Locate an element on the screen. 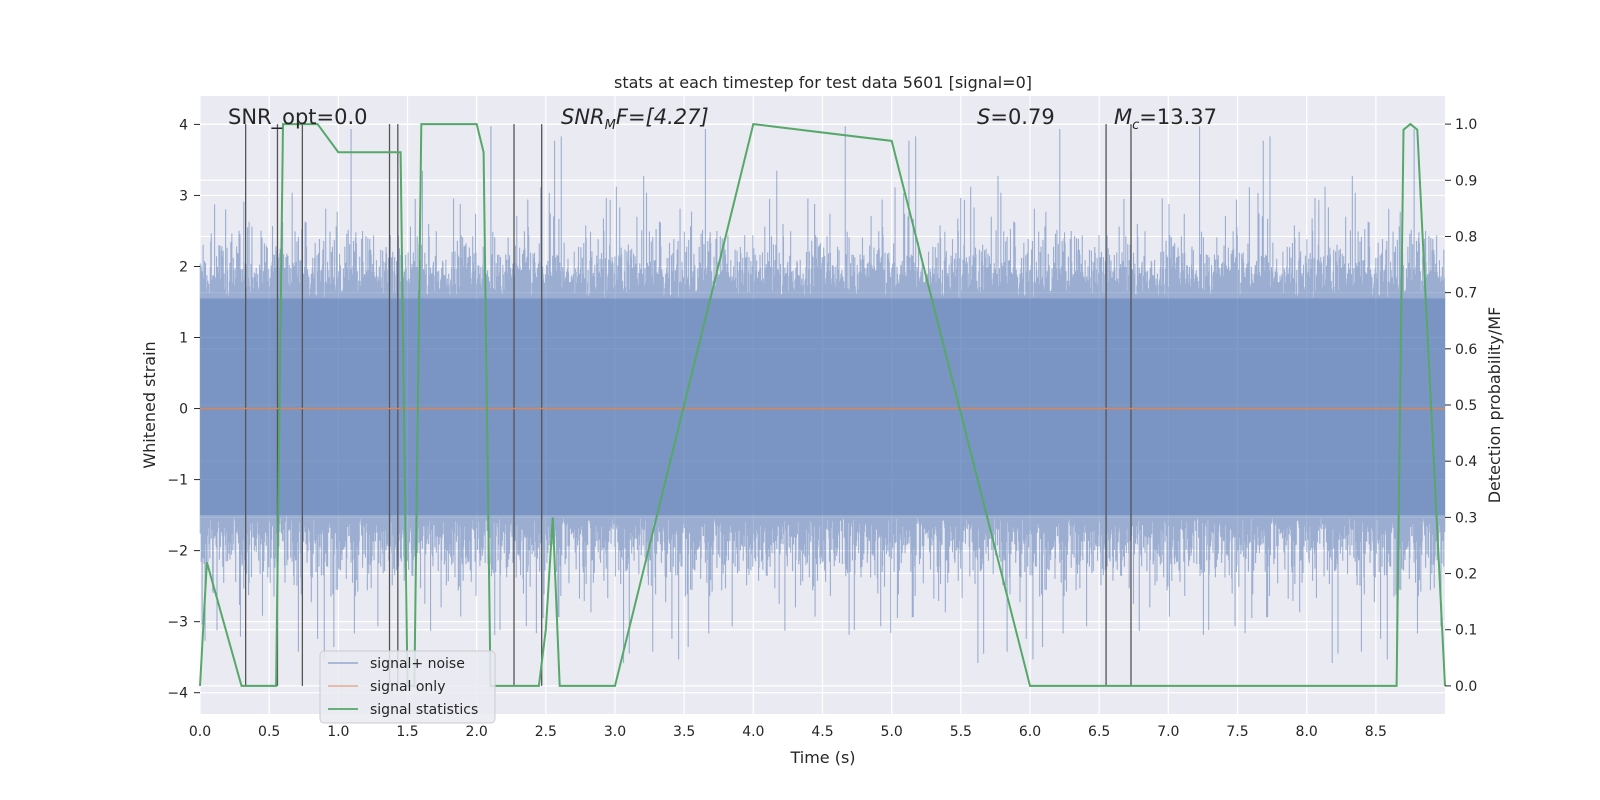 The height and width of the screenshot is (800, 1600). legend-label-signal-statistics: signal statistics is located at coordinates (424, 710).